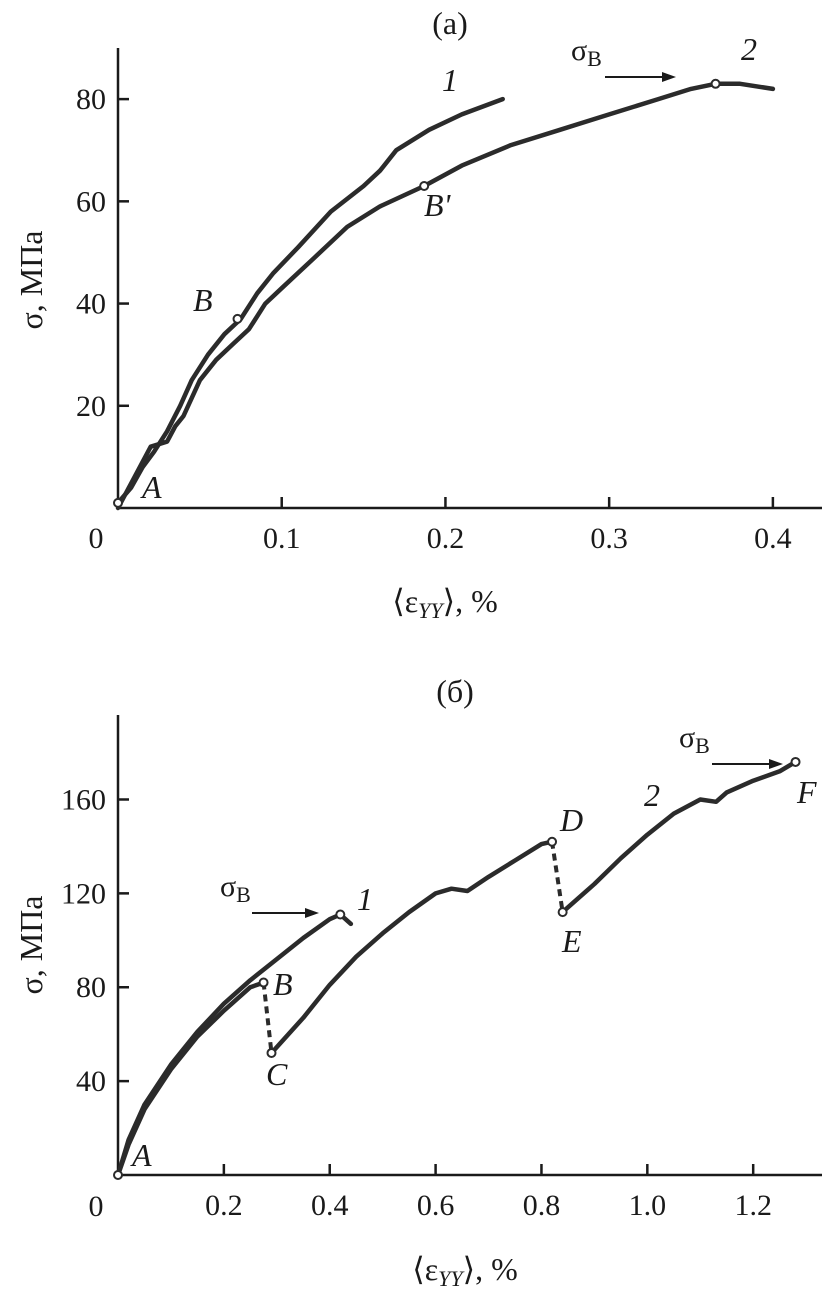 This screenshot has width=825, height=1300. What do you see at coordinates (91, 1081) in the screenshot?
I see `panel-b-y-tick-label: 40` at bounding box center [91, 1081].